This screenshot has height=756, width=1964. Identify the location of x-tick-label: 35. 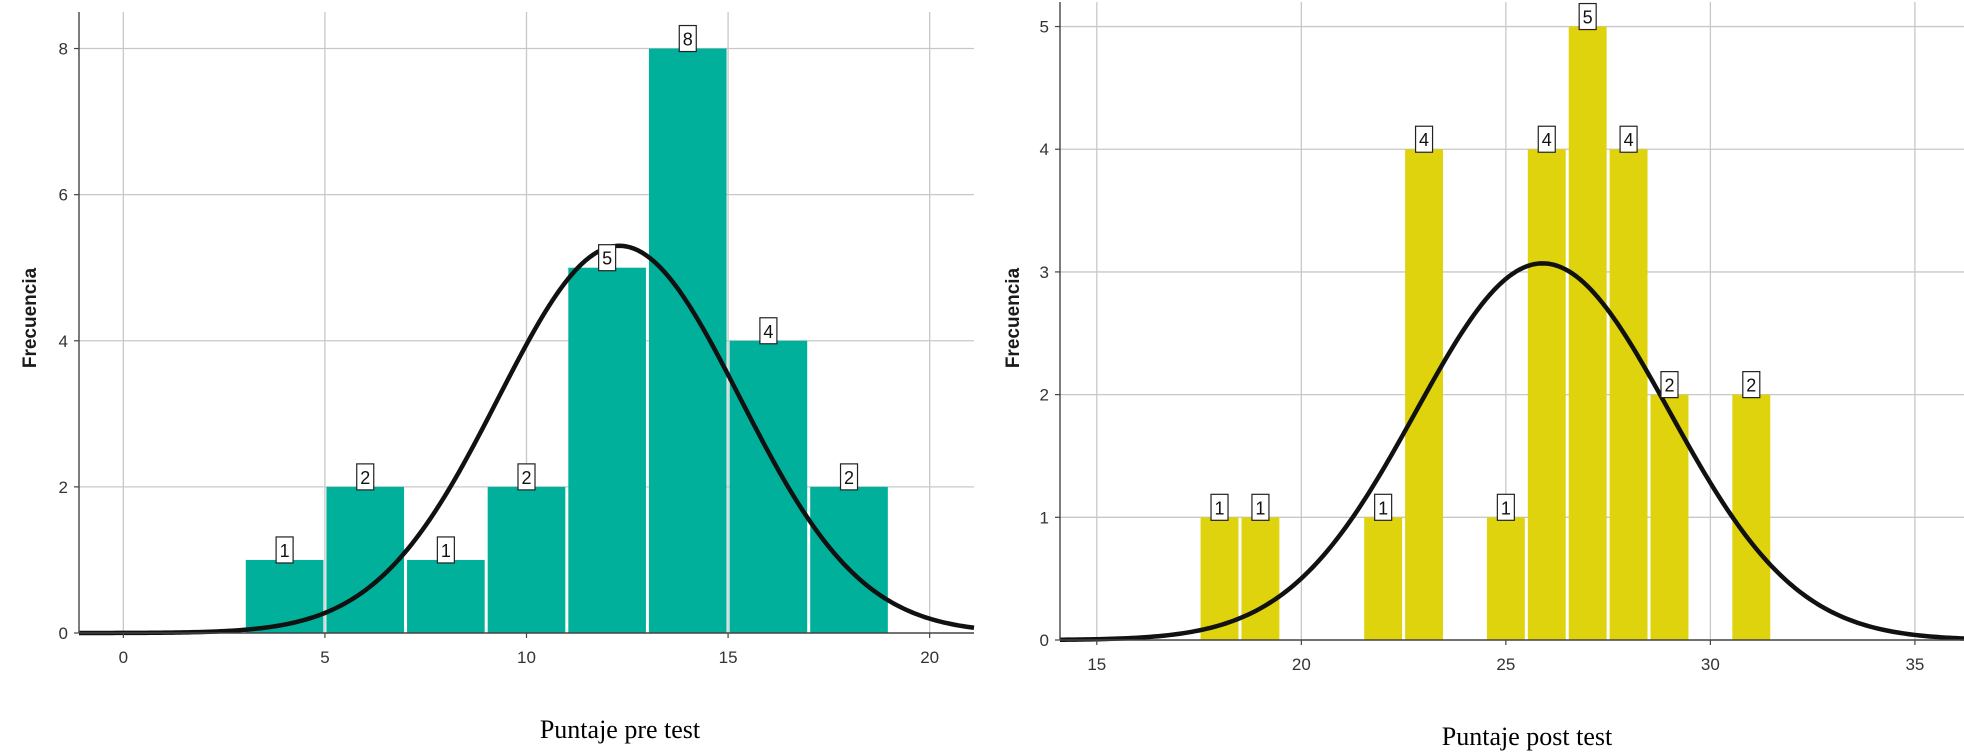
(1914, 664).